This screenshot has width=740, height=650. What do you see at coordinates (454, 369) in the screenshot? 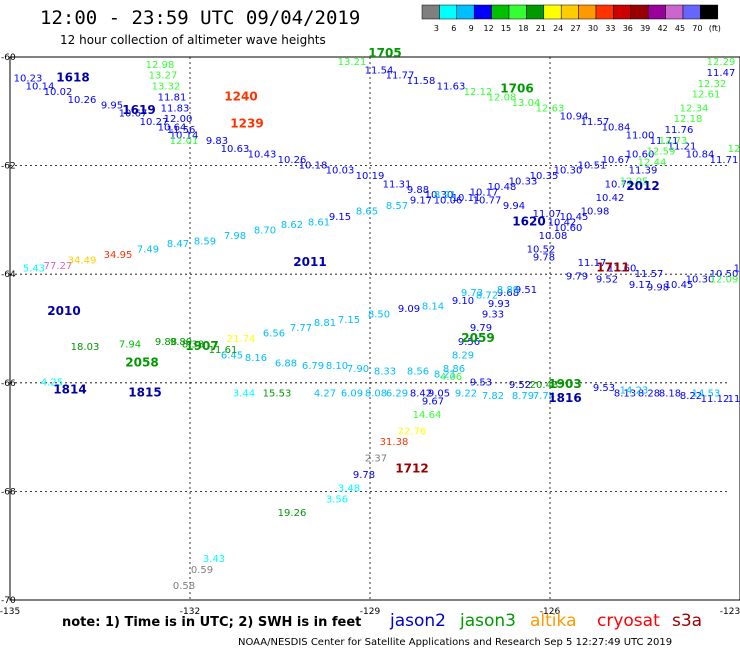
I see `wave-height-label: 8.86` at bounding box center [454, 369].